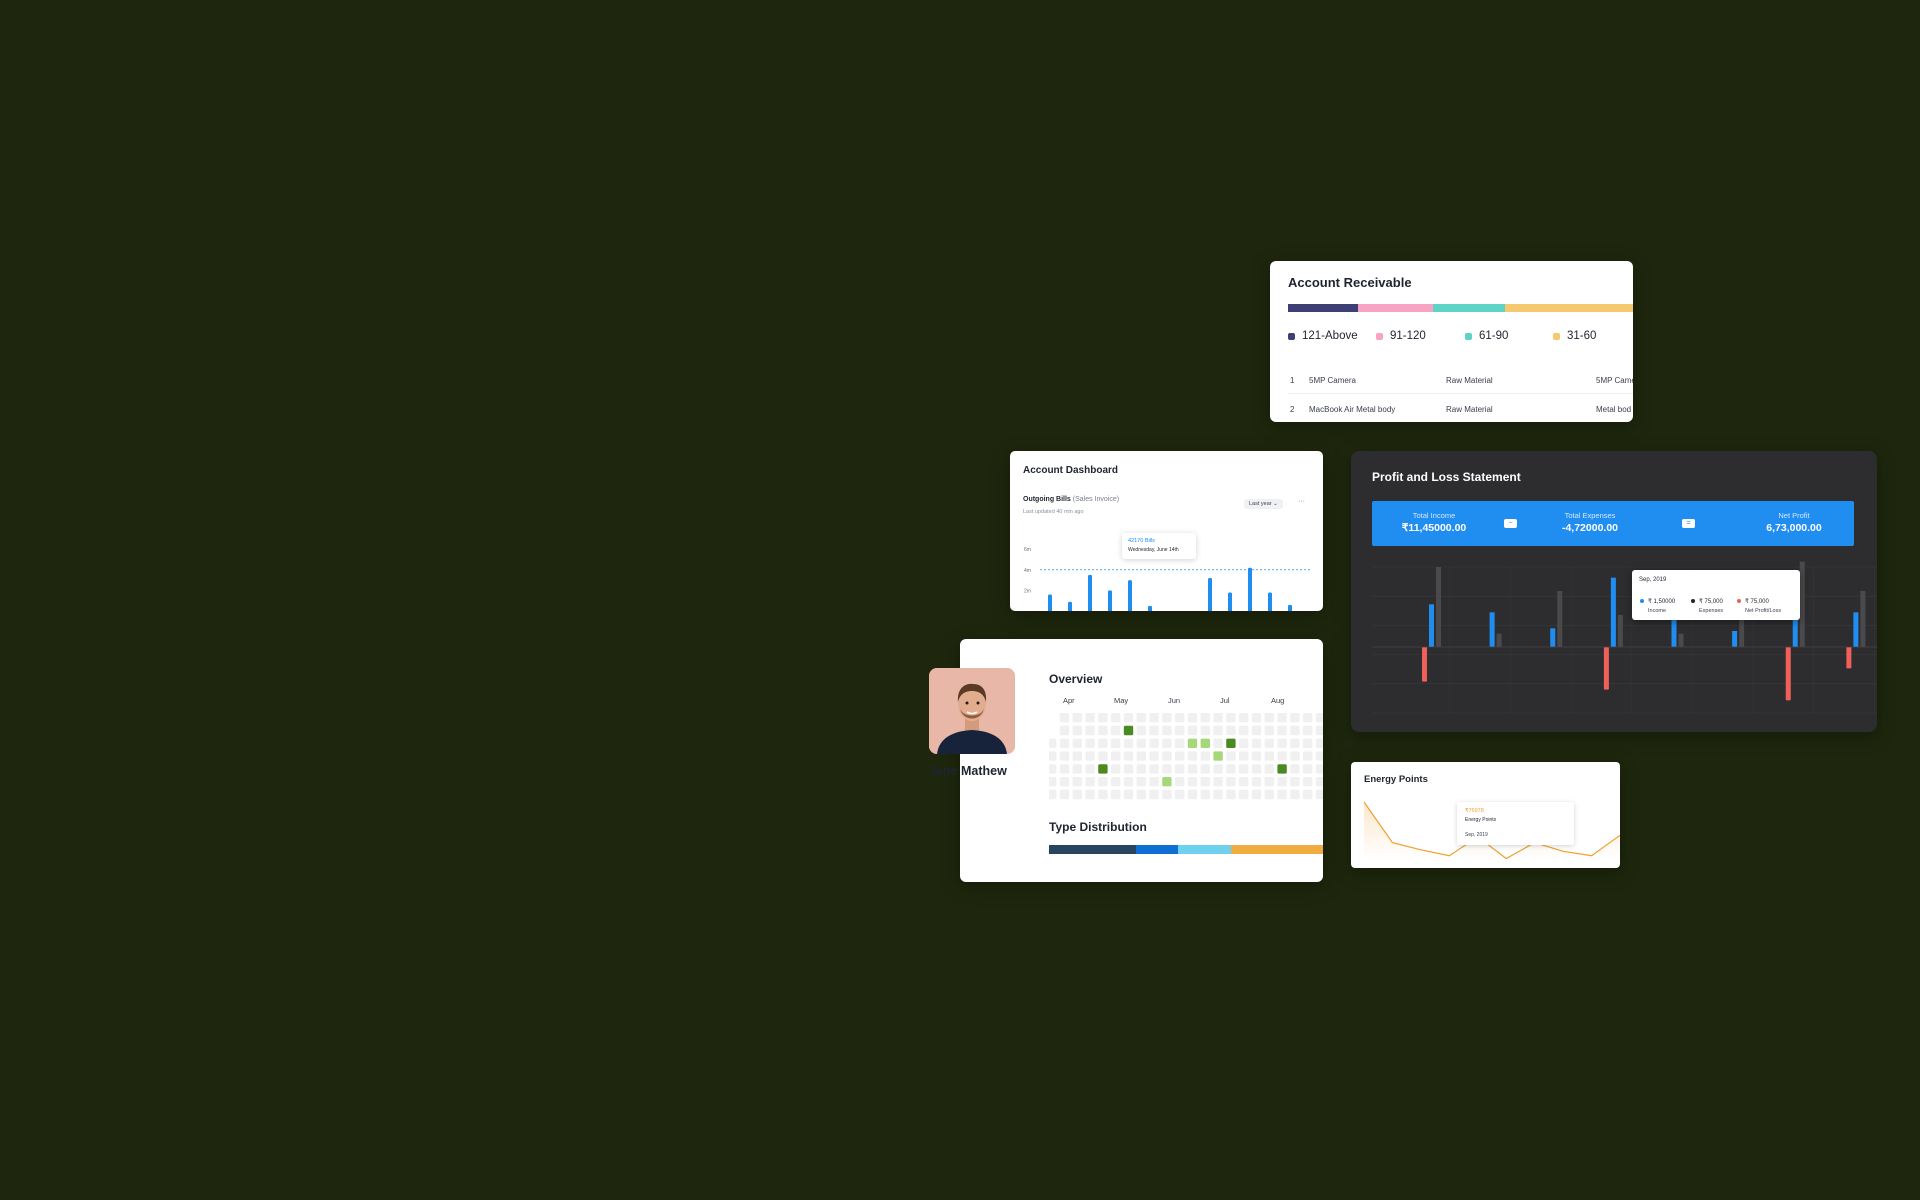  Describe the element at coordinates (1434, 522) in the screenshot. I see `total-income: Total Income ₹11,45000.00` at that location.